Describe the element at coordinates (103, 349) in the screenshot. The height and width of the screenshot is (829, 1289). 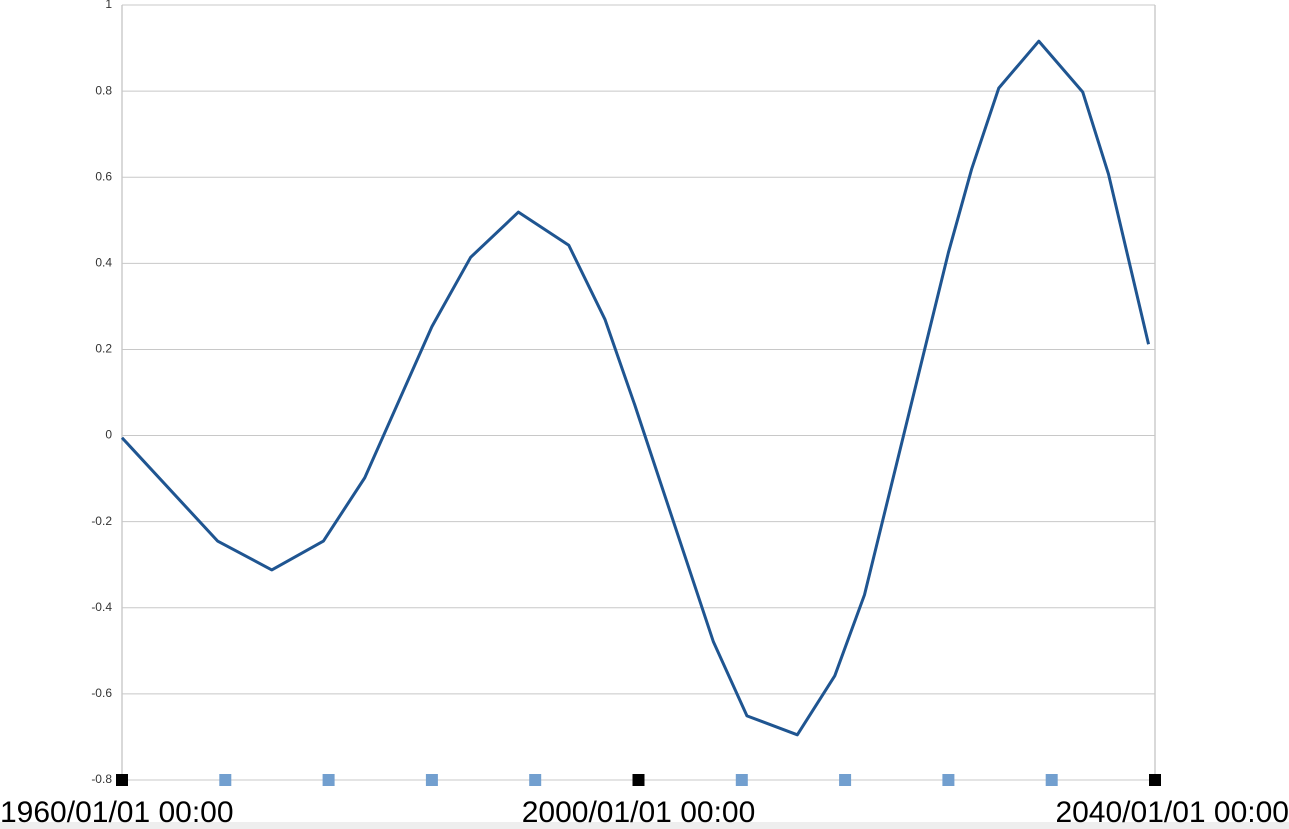
I see `y-tick-label: 0.2` at that location.